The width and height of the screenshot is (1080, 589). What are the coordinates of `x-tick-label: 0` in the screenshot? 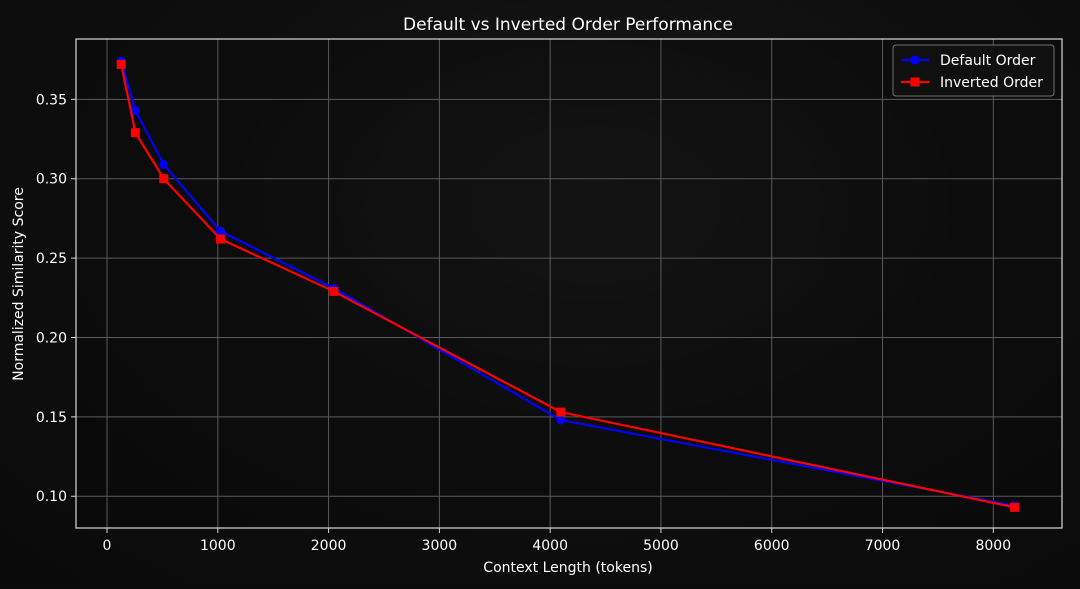 It's located at (107, 546).